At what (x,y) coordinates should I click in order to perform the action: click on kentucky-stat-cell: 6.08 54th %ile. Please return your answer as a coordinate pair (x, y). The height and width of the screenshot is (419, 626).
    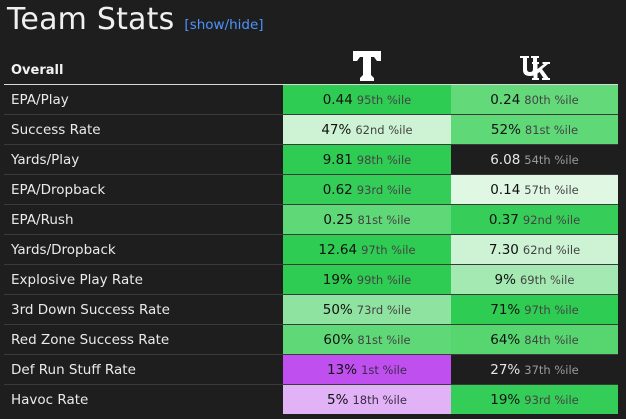
    Looking at the image, I should click on (534, 159).